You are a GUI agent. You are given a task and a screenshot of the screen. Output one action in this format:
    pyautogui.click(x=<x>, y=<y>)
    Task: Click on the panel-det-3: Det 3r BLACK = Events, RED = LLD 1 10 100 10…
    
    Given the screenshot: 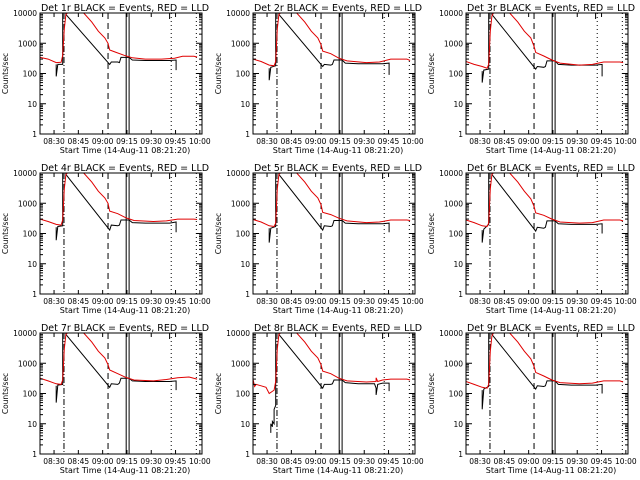 What is the action you would take?
    pyautogui.click(x=532, y=79)
    